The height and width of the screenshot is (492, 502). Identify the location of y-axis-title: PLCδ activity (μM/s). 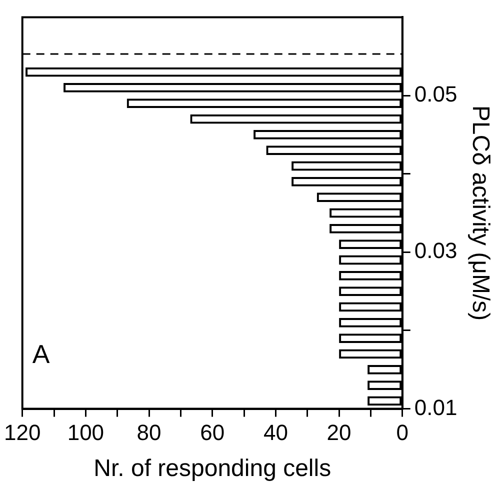
(480, 213).